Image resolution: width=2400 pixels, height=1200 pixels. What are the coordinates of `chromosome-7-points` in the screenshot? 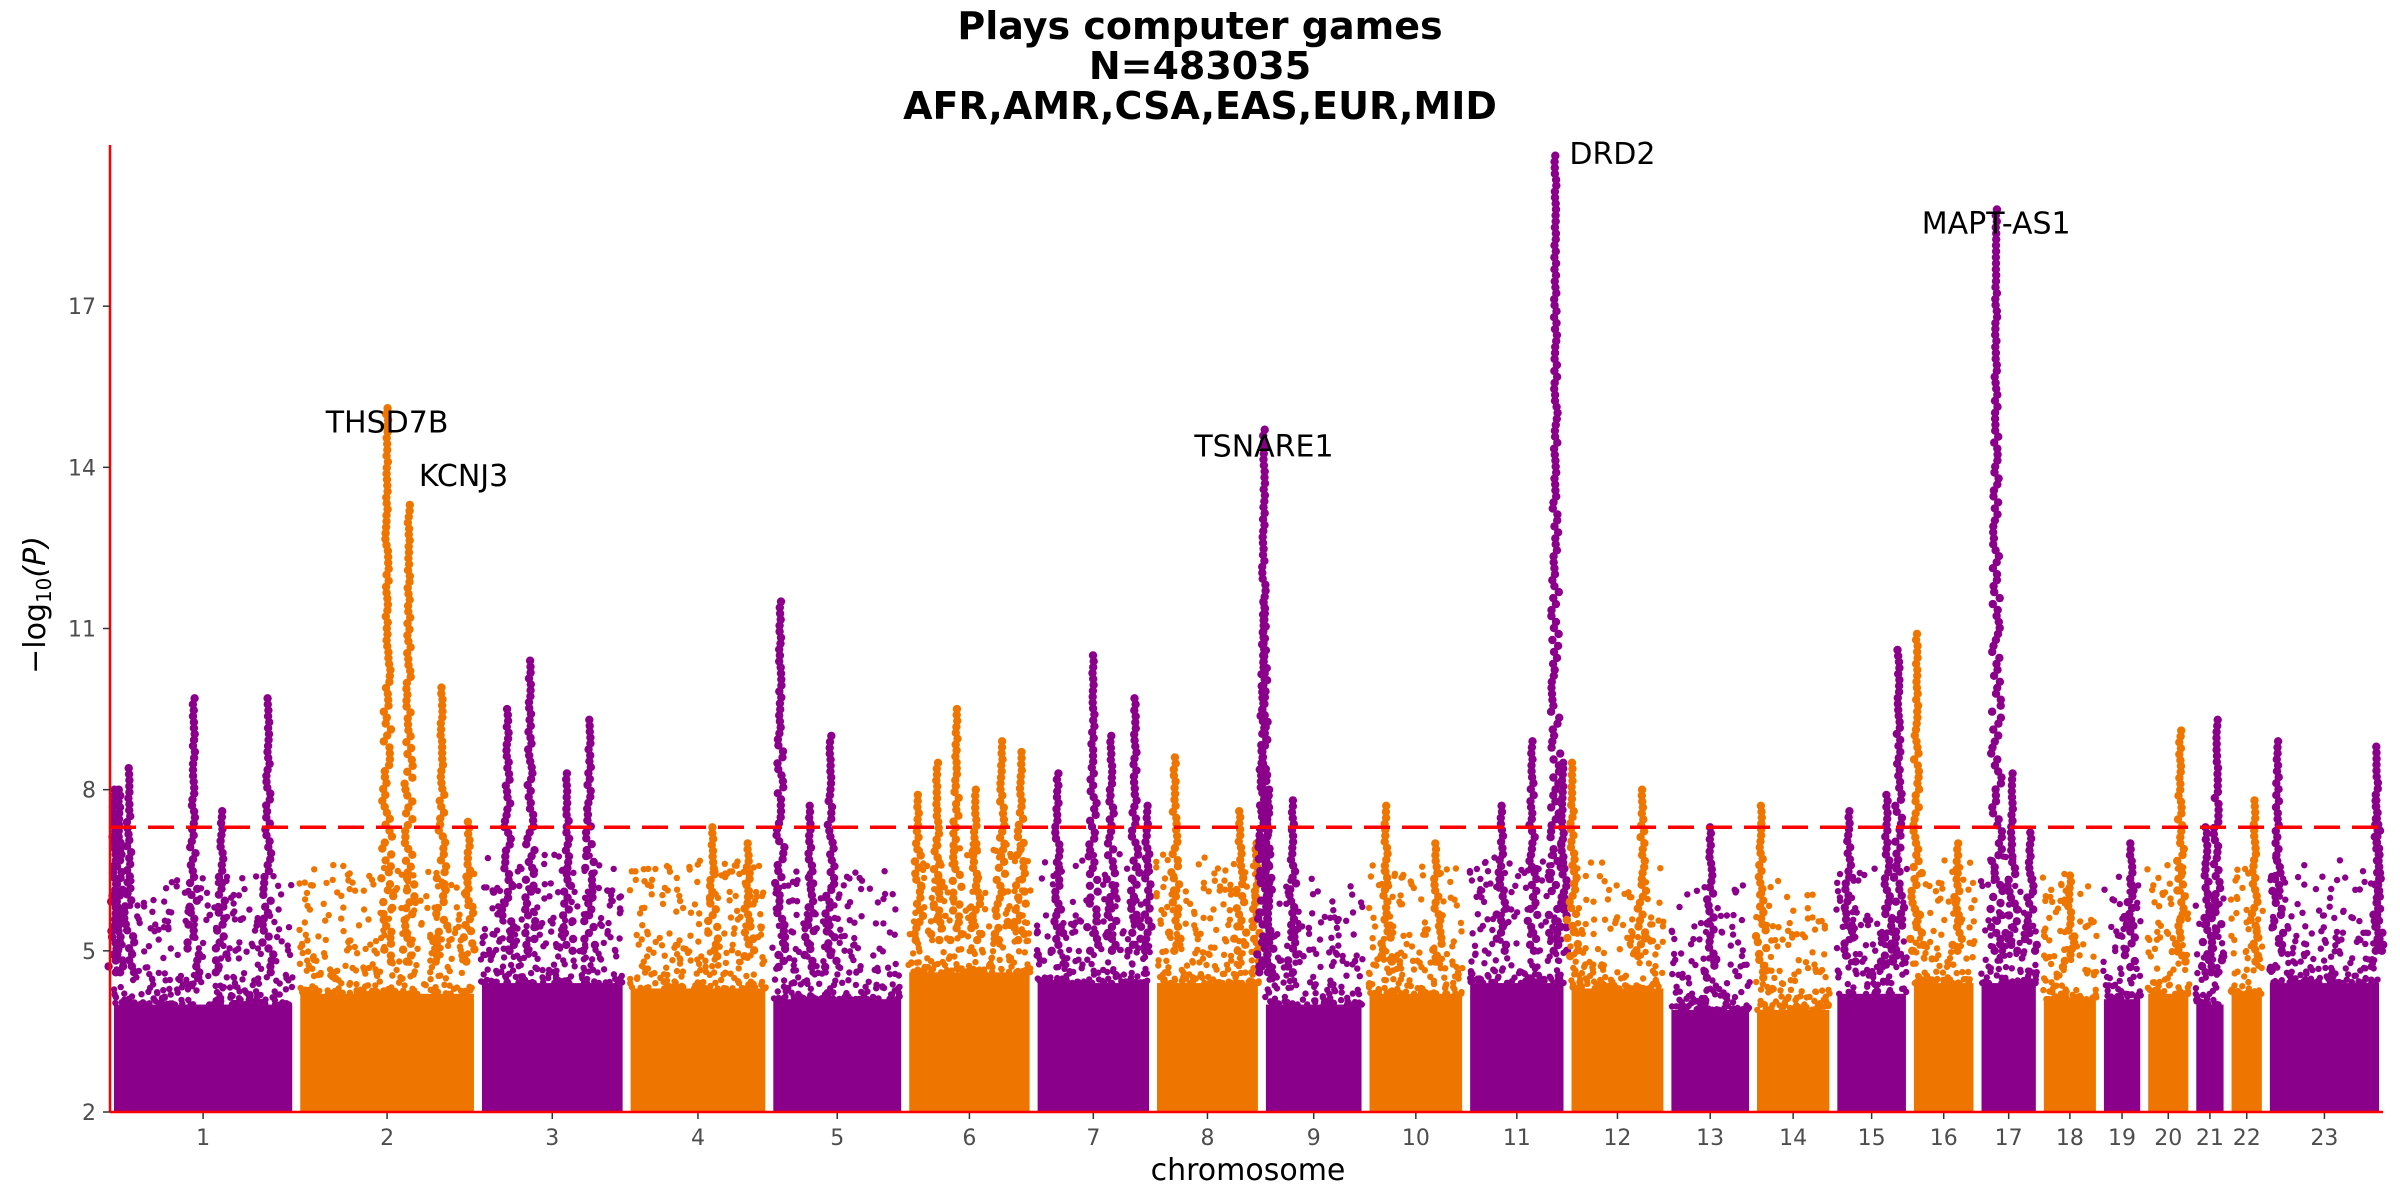 It's located at (1094, 881).